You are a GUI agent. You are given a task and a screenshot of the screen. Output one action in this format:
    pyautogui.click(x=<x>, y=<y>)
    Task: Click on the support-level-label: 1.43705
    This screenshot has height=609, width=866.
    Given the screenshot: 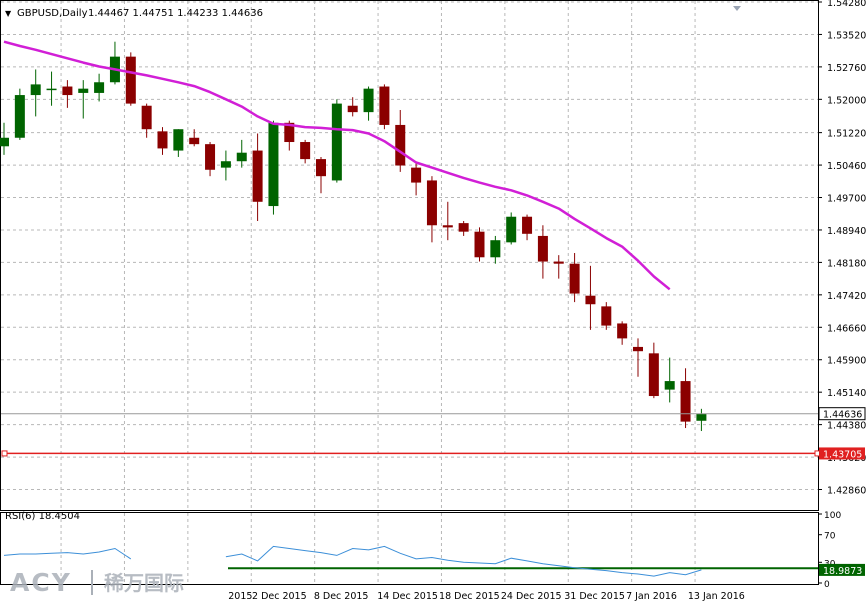 What is the action you would take?
    pyautogui.click(x=842, y=454)
    